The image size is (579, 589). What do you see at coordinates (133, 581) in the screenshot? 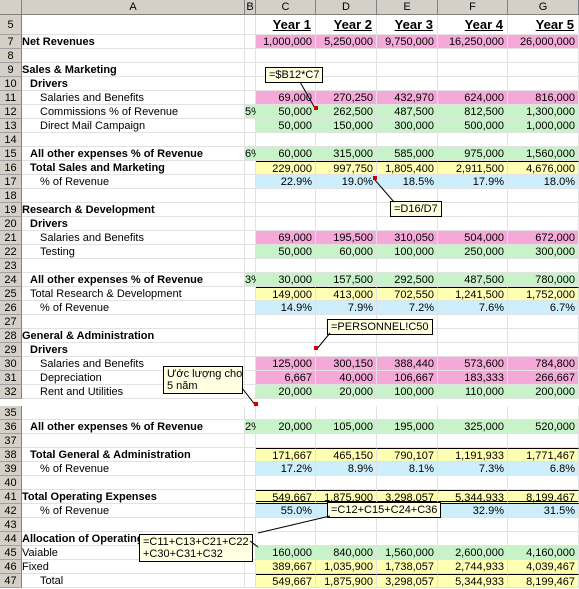
I see `row-label: Total` at bounding box center [133, 581].